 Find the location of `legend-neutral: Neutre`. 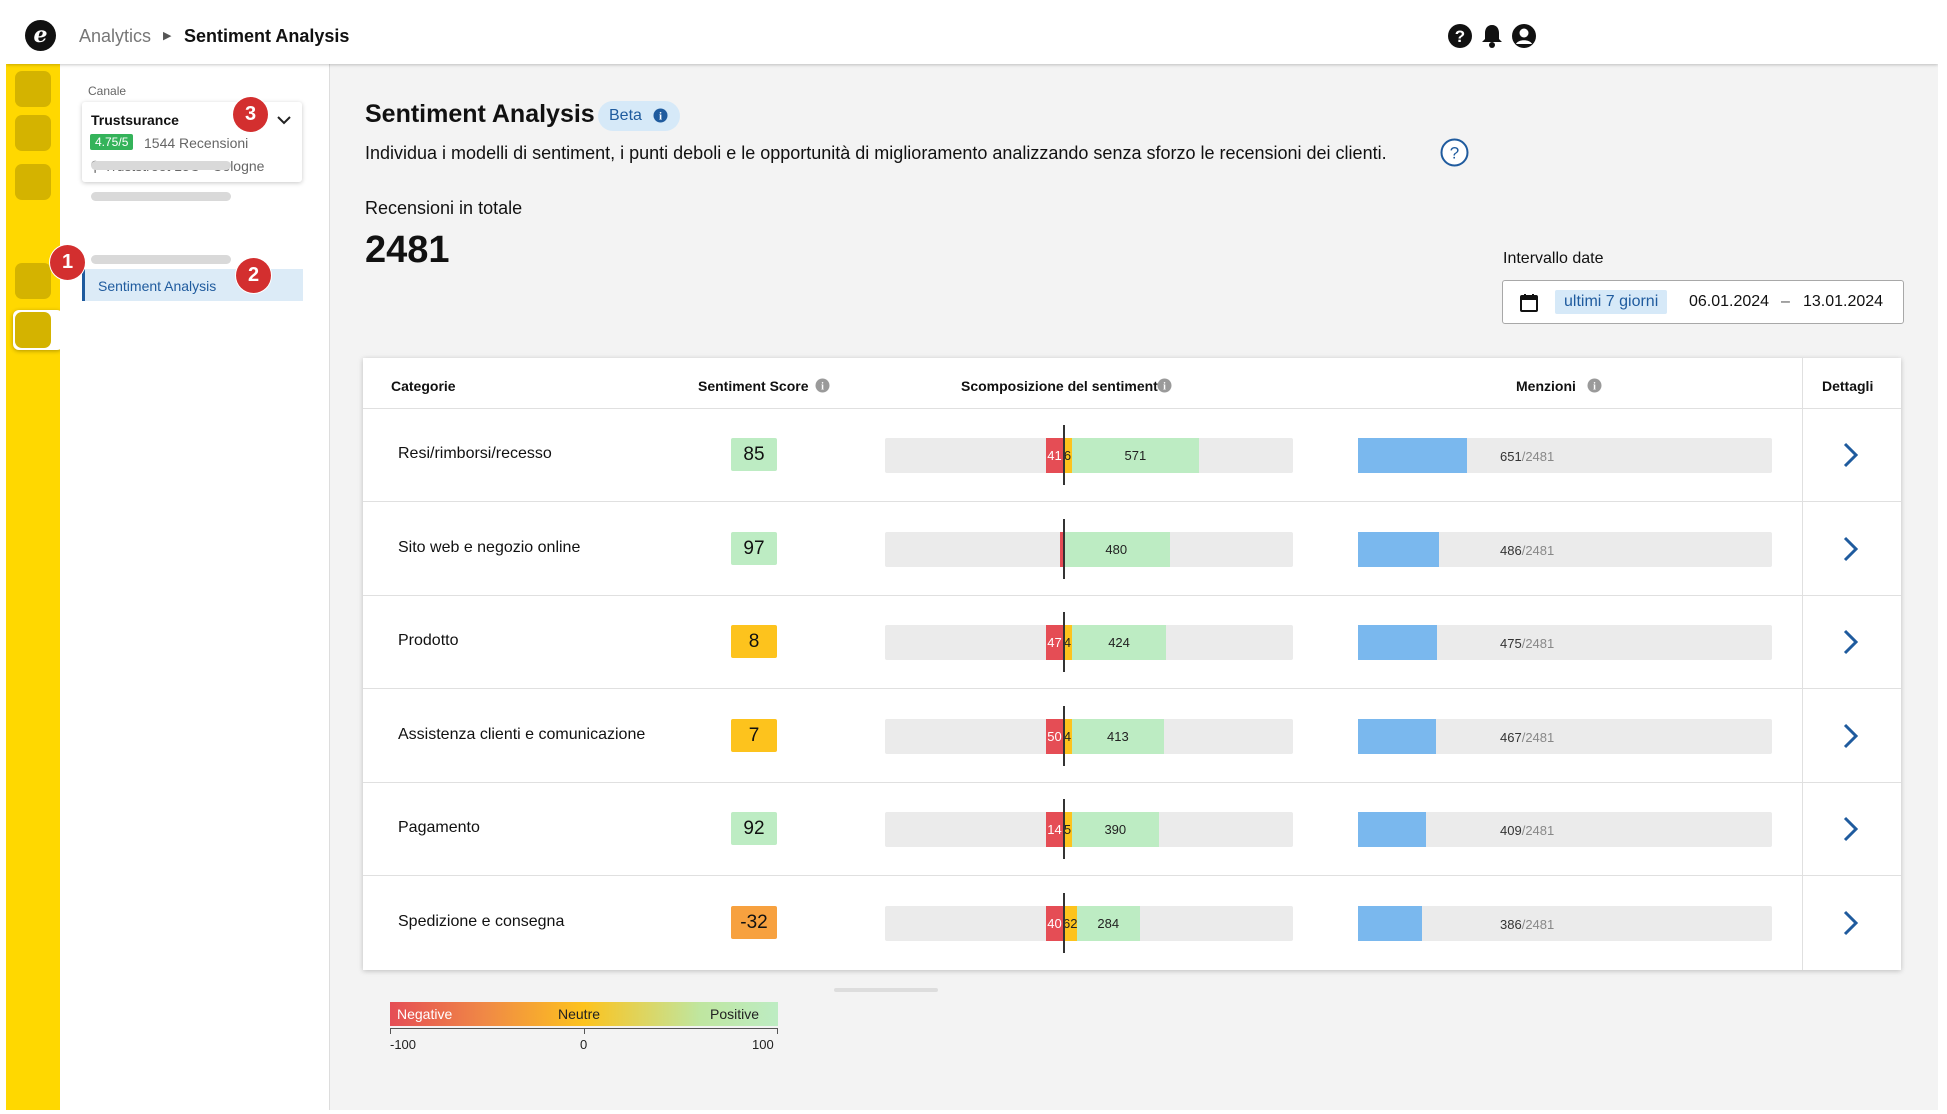

legend-neutral: Neutre is located at coordinates (579, 1014).